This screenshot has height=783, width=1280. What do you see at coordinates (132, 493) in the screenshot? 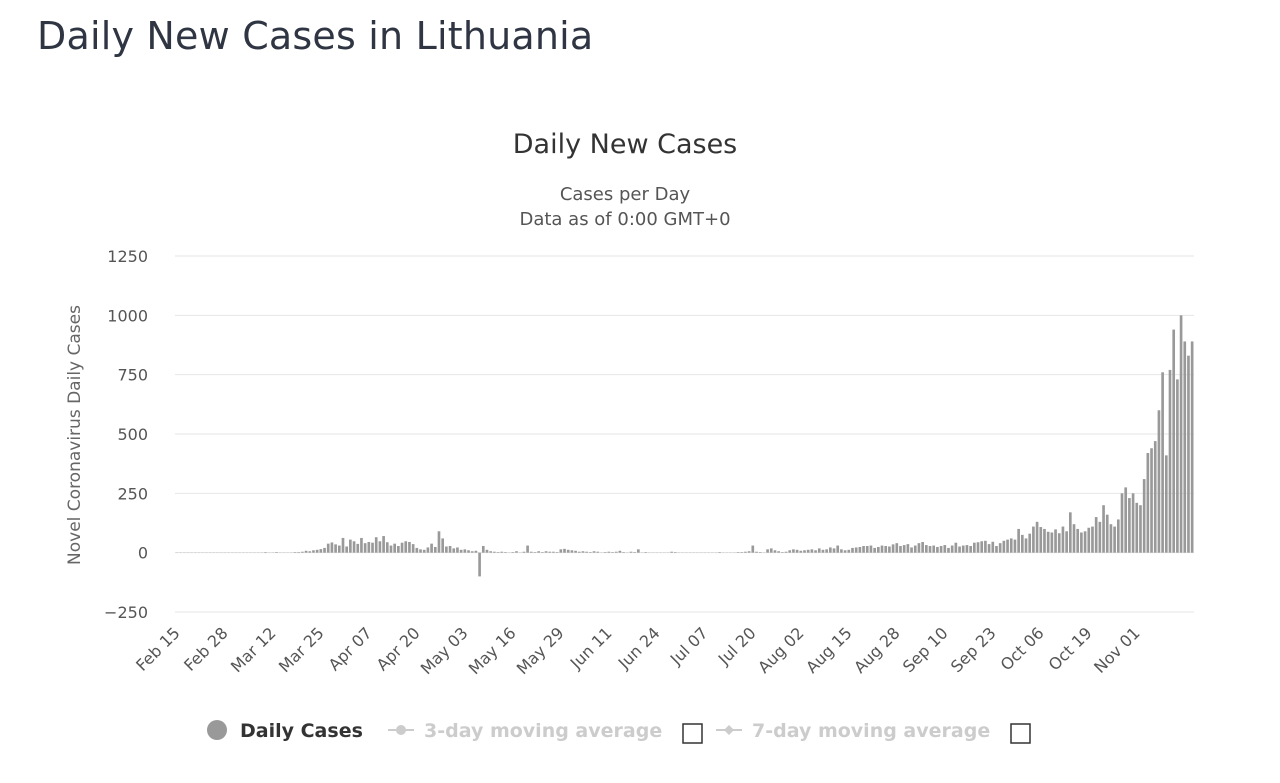
I see `y-tick-label: 250` at bounding box center [132, 493].